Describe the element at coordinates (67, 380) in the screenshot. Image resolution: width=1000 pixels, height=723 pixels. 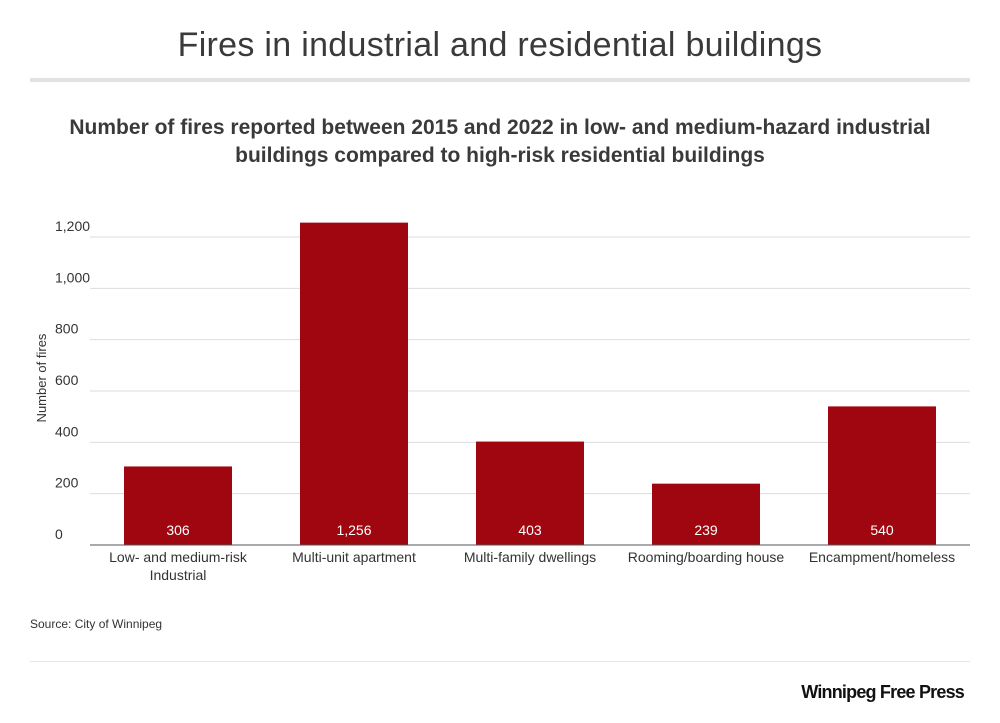
I see `y-tick-label: 600` at that location.